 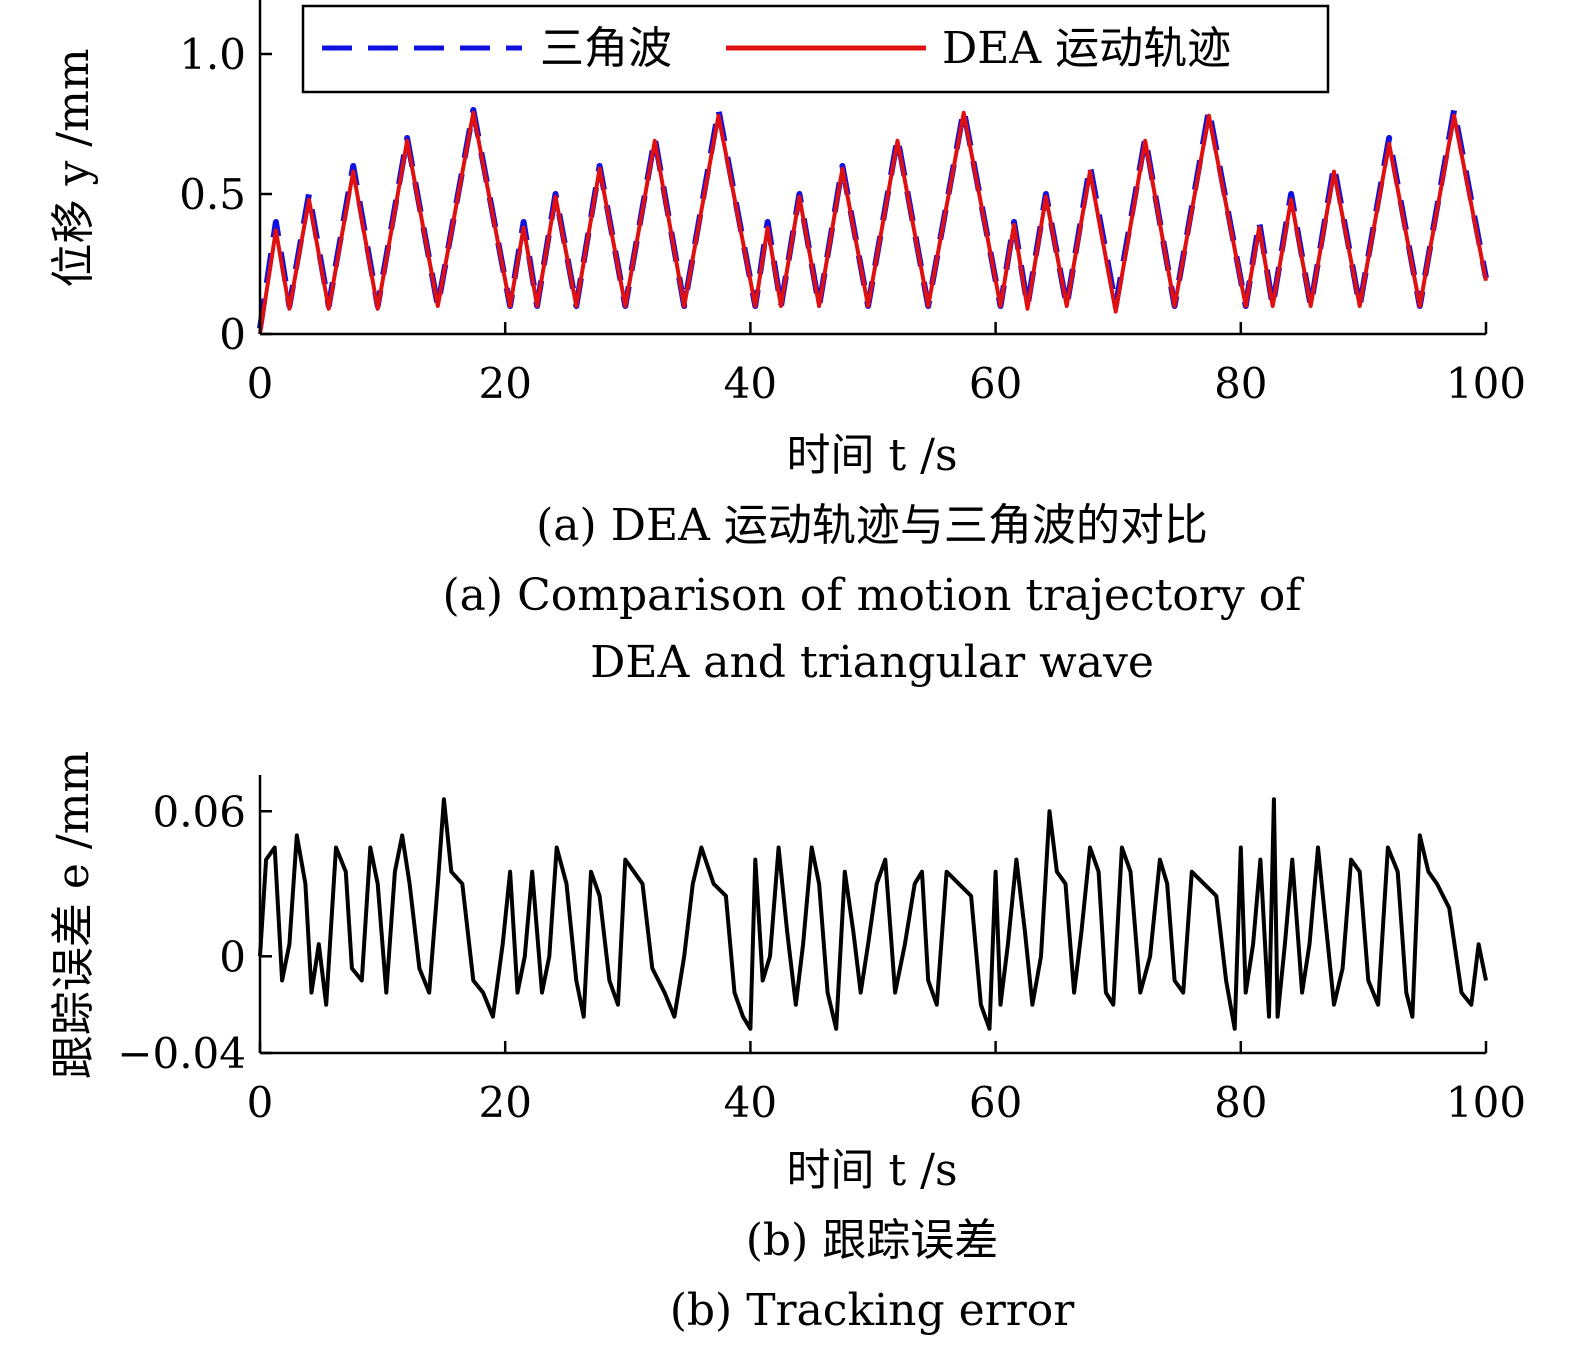 I want to click on chart-b-caption-0: (b) 跟踪误差, so click(x=872, y=1240).